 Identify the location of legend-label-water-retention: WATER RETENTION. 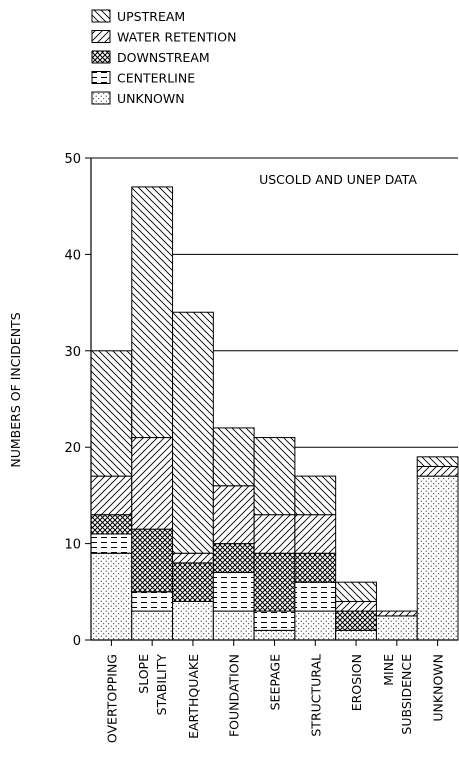
(176, 37).